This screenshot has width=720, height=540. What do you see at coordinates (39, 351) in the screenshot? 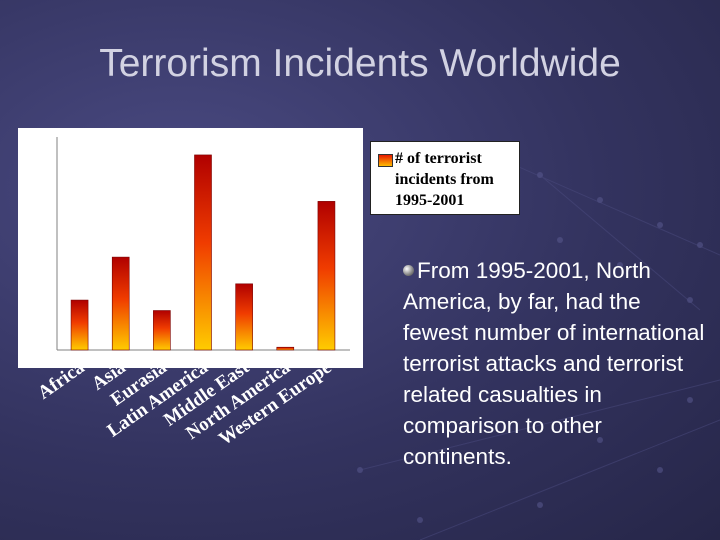
I see `y-tick-label: 0` at bounding box center [39, 351].